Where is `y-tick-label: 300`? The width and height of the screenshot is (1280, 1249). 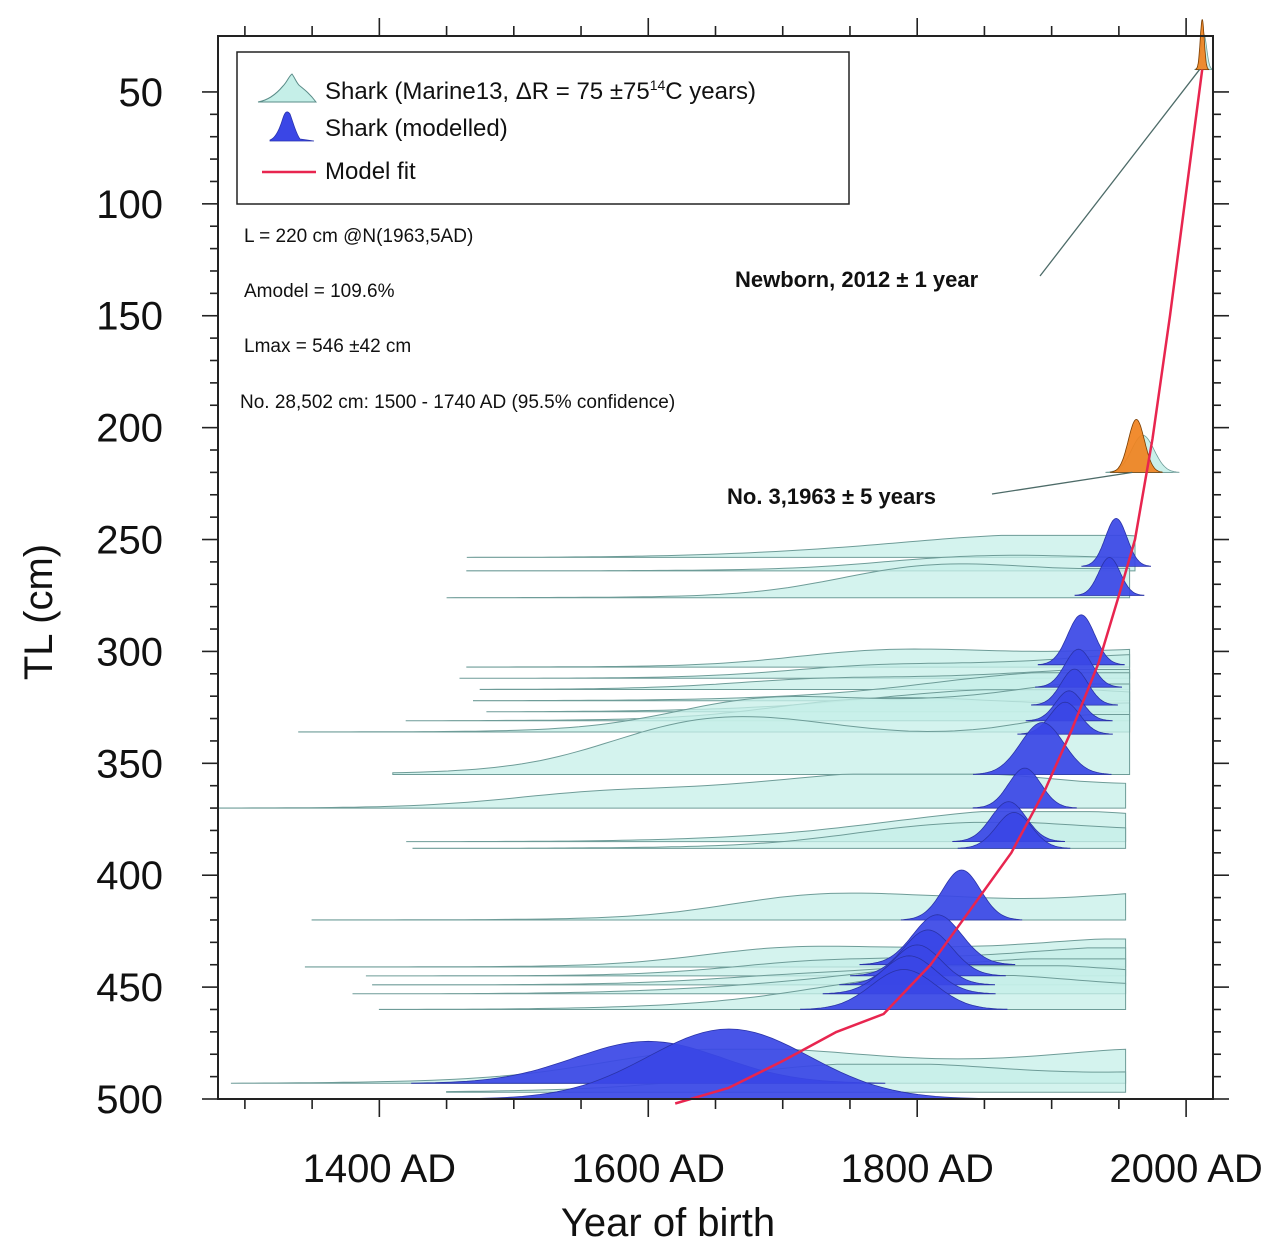 y-tick-label: 300 is located at coordinates (129, 652).